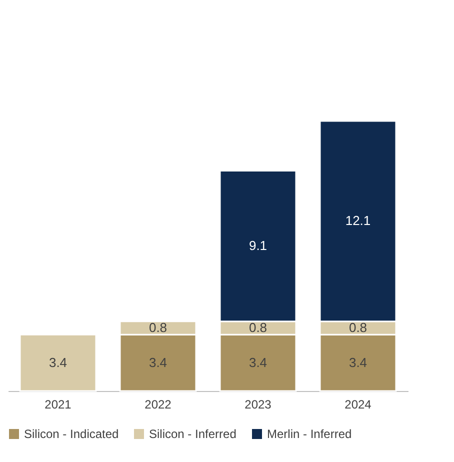 The height and width of the screenshot is (462, 454). Describe the element at coordinates (358, 220) in the screenshot. I see `data-label: 12.1` at that location.